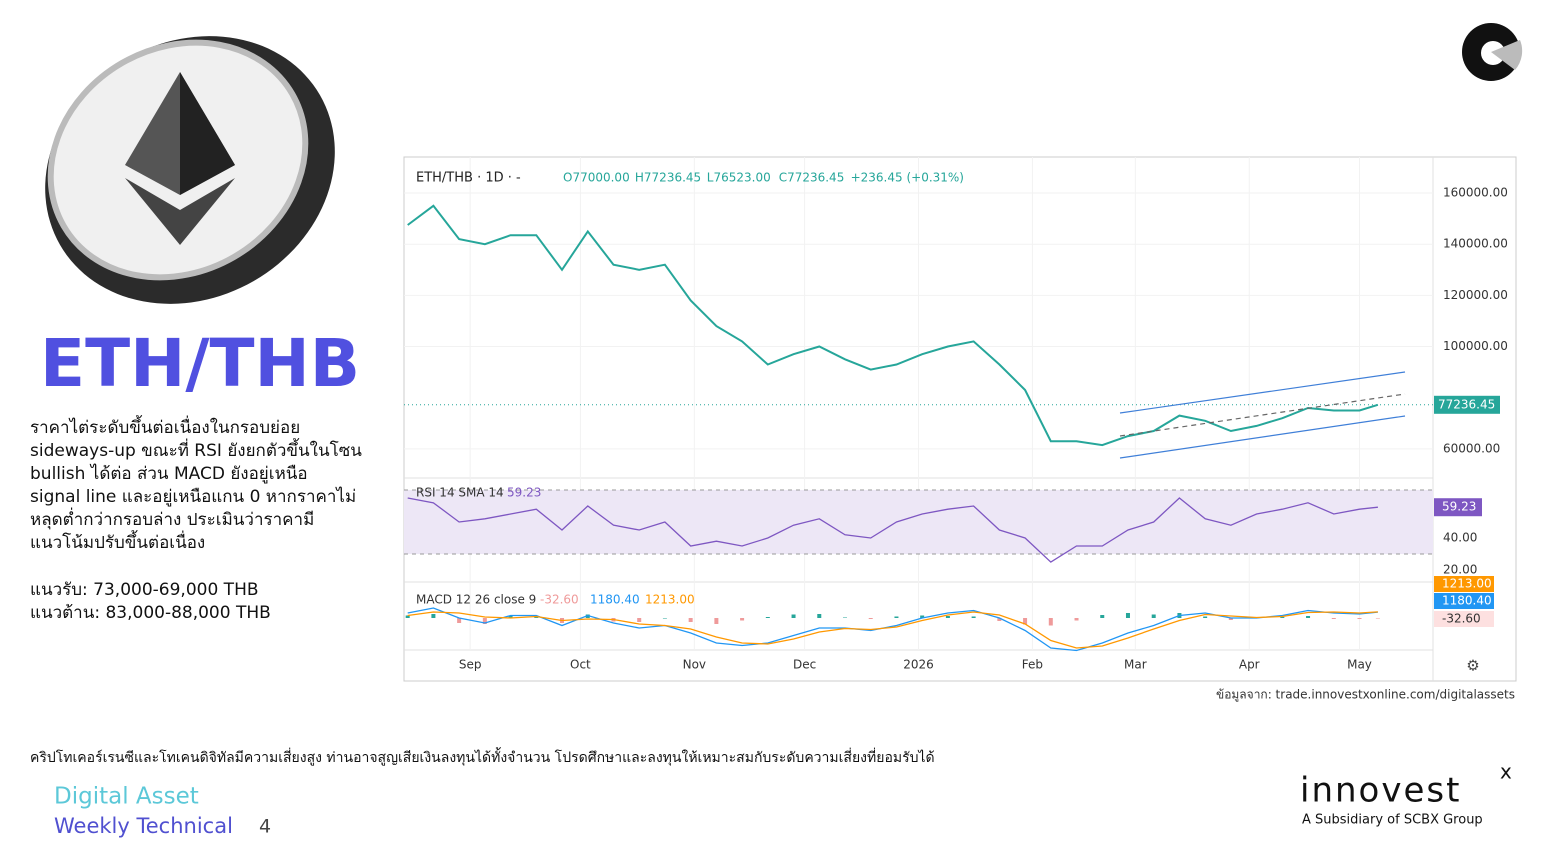  Describe the element at coordinates (1467, 584) in the screenshot. I see `macd-box-label: 1213.00` at that location.